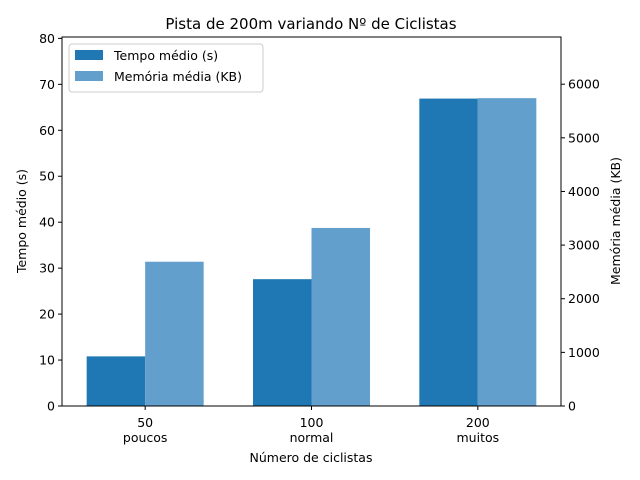 This screenshot has height=480, width=640. What do you see at coordinates (584, 245) in the screenshot?
I see `y-right-tick-label: 3000` at bounding box center [584, 245].